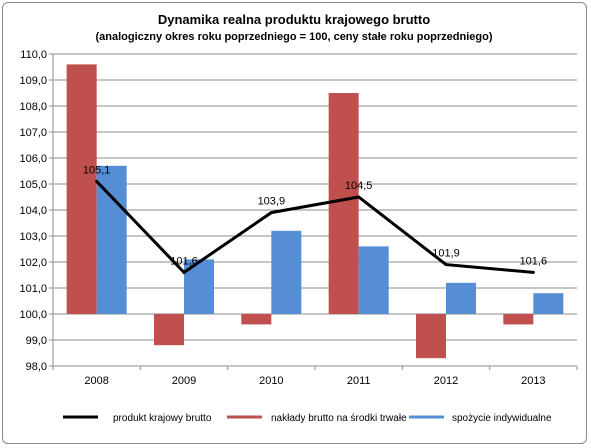 This screenshot has height=448, width=591. What do you see at coordinates (33, 133) in the screenshot?
I see `y-tick-label: 107,0` at bounding box center [33, 133].